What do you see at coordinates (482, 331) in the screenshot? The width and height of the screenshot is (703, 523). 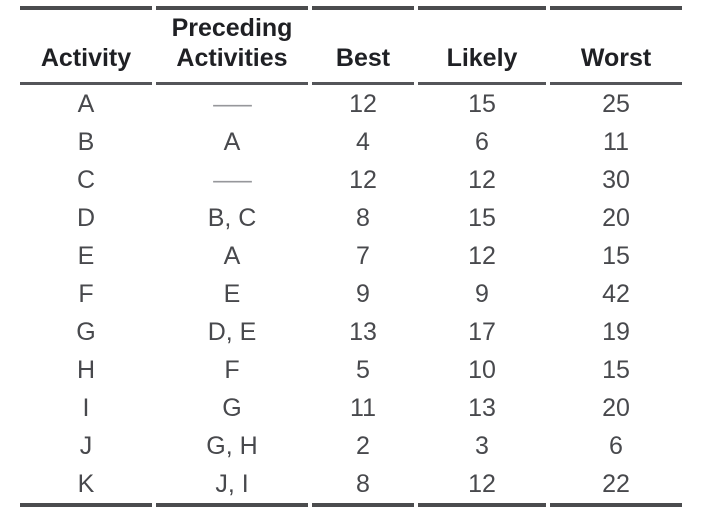 I see `cell-likely: 17` at bounding box center [482, 331].